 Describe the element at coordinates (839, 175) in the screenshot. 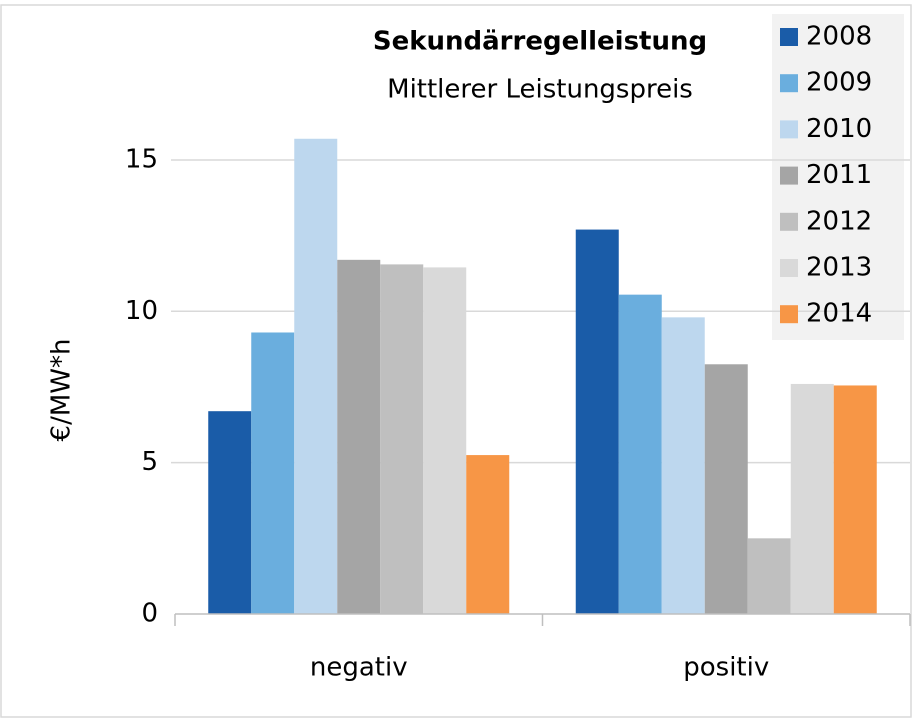

I see `legend-label: 2011` at that location.